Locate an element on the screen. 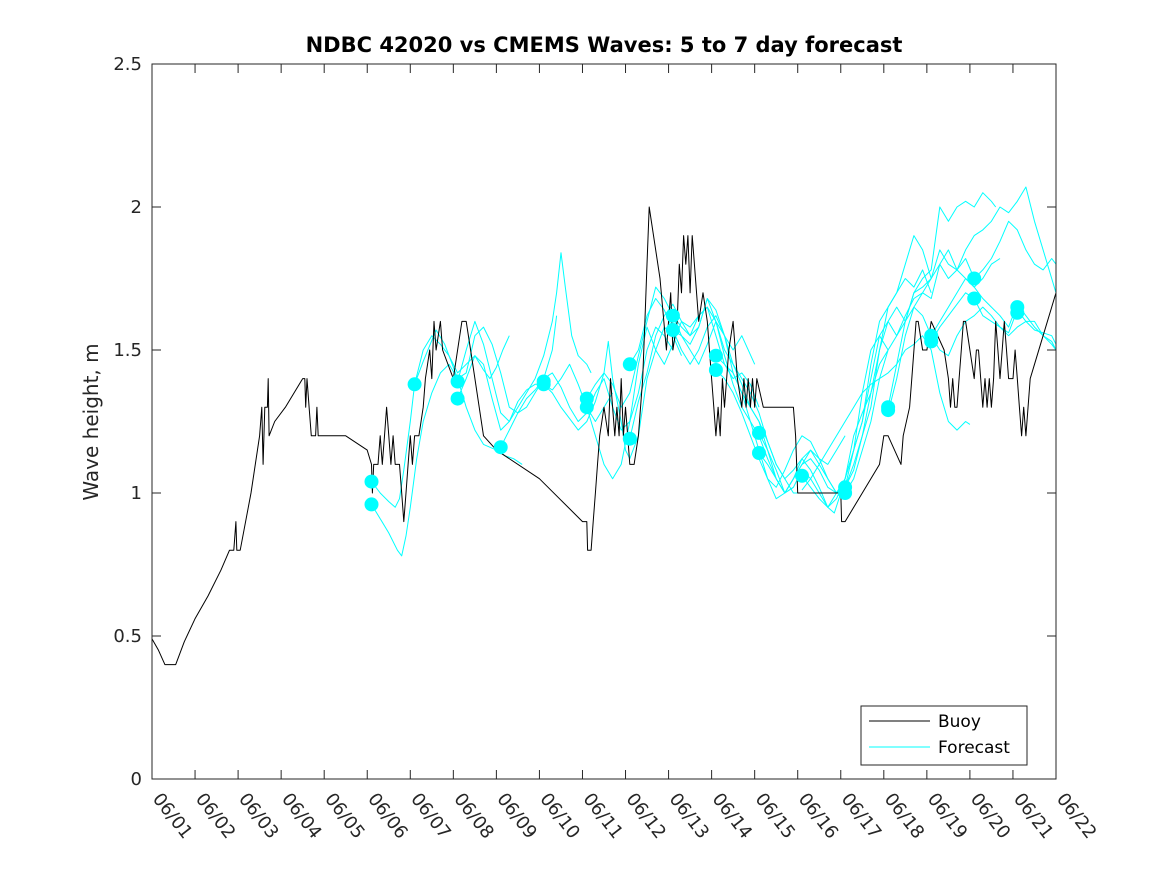 The image size is (1167, 875). y-tick-label: 1.5 is located at coordinates (127, 350).